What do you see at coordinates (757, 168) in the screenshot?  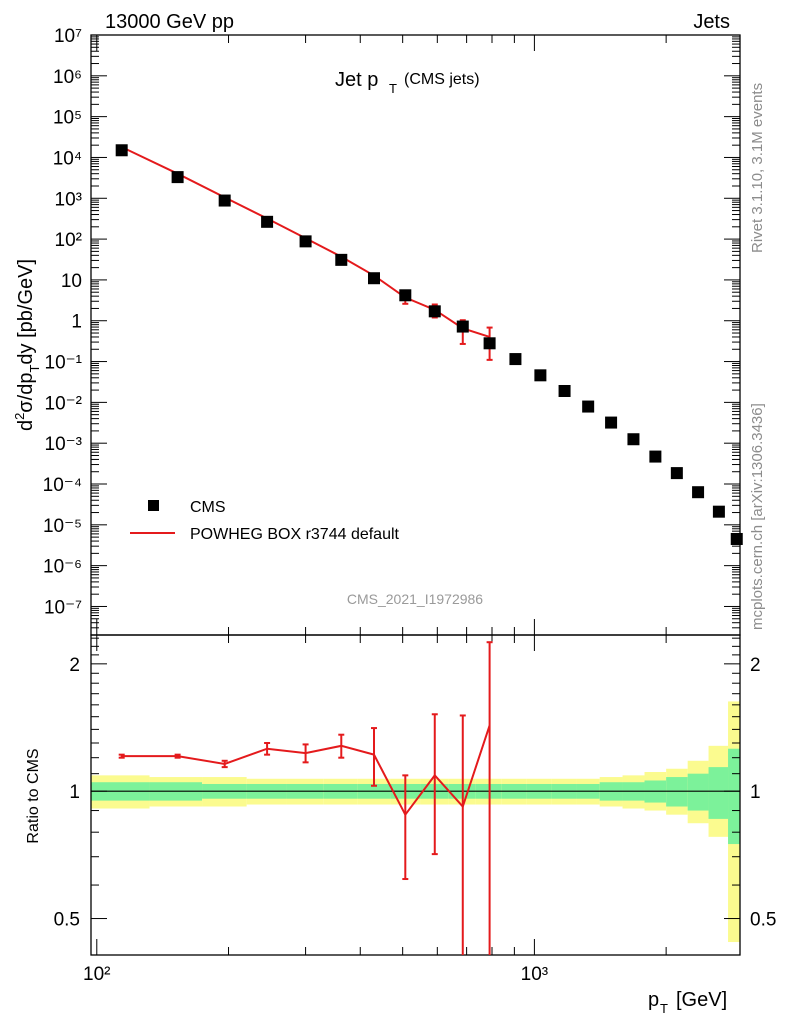 I see `rivet-info: Rivet 3.1.10, 3.1M events` at bounding box center [757, 168].